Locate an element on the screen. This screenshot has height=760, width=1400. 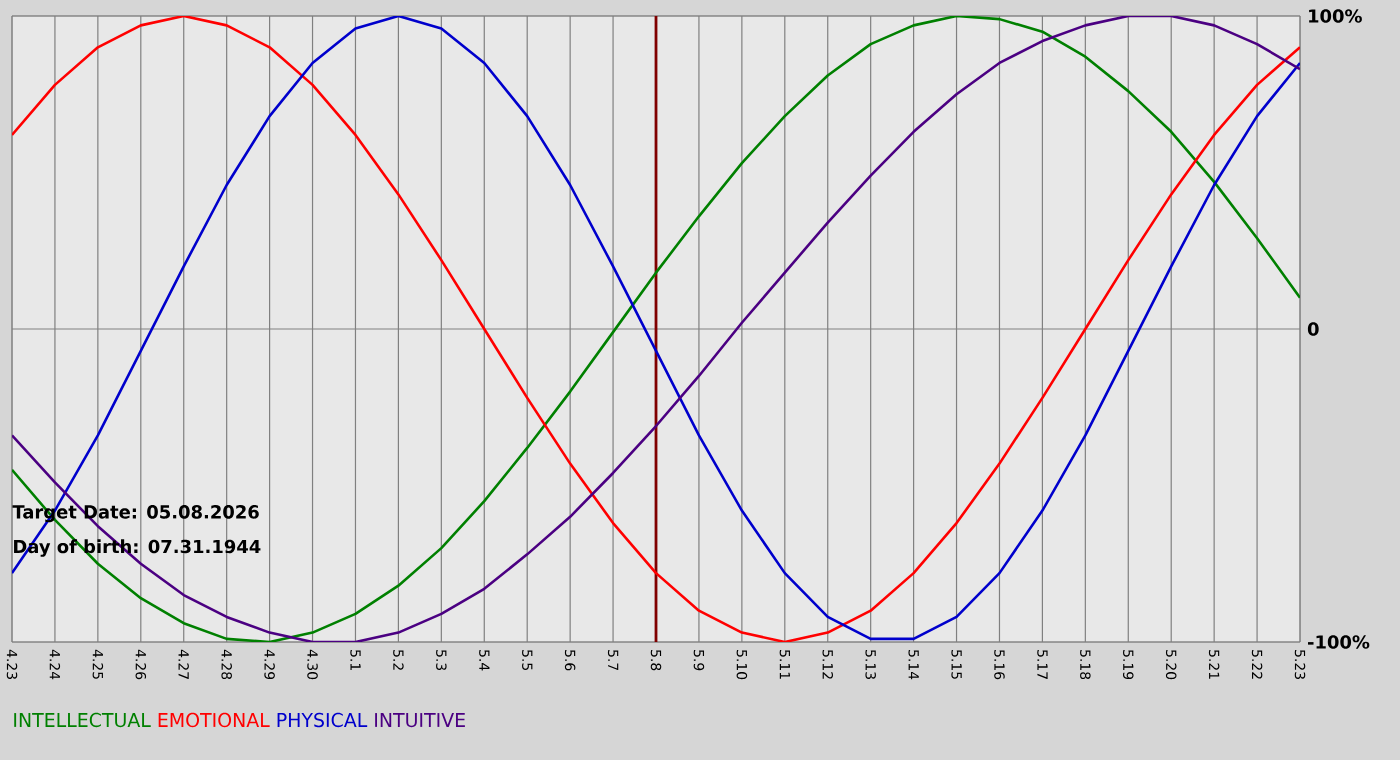
text: EMOTIONAL is located at coordinates (214, 720).